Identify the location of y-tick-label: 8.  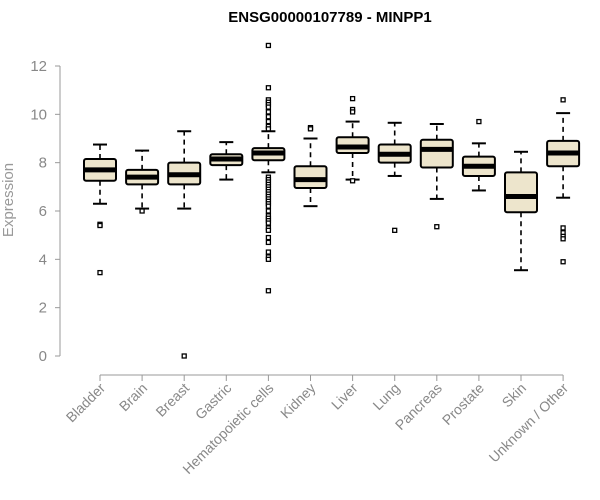
(43, 163).